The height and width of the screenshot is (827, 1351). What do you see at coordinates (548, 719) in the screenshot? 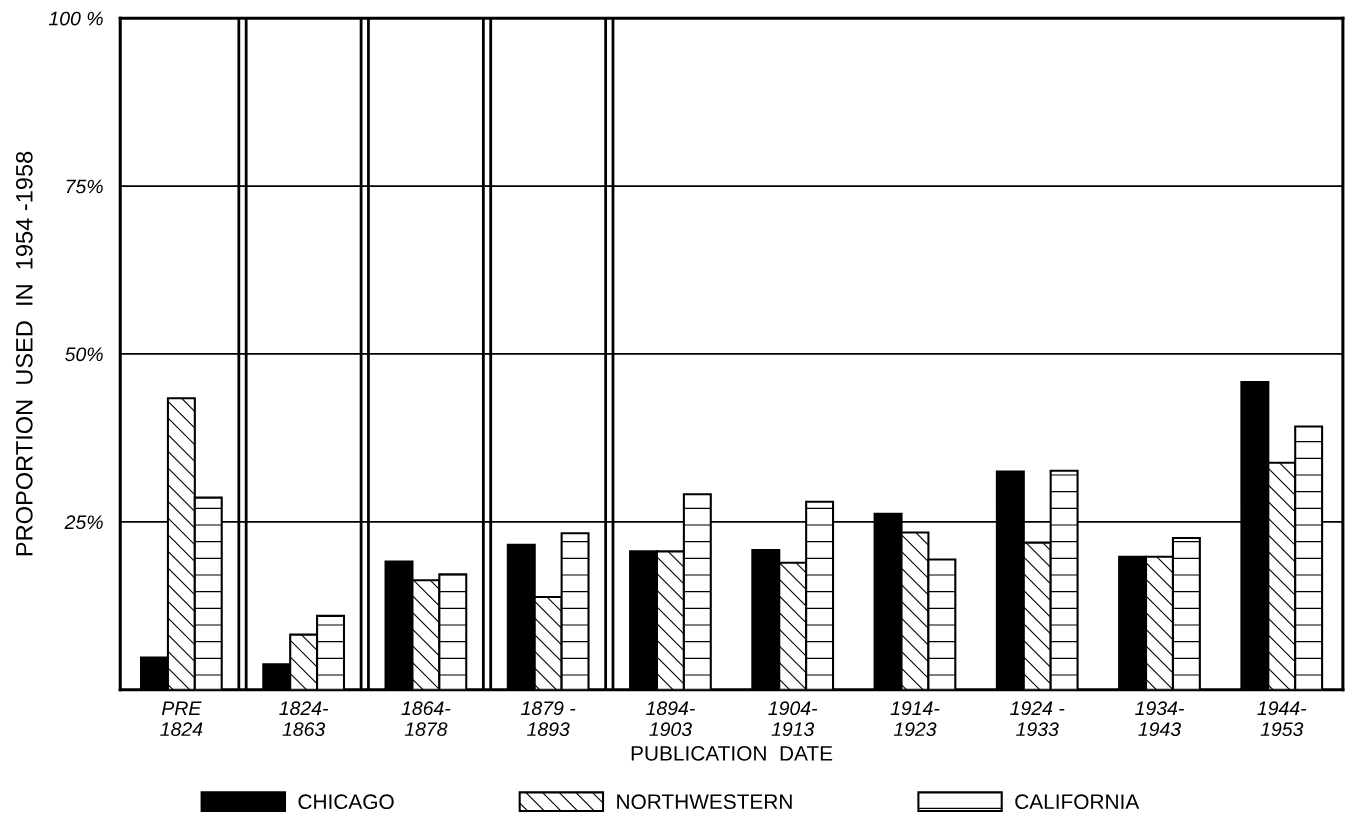
I see `x-tick-label: 1879 - 1893` at bounding box center [548, 719].